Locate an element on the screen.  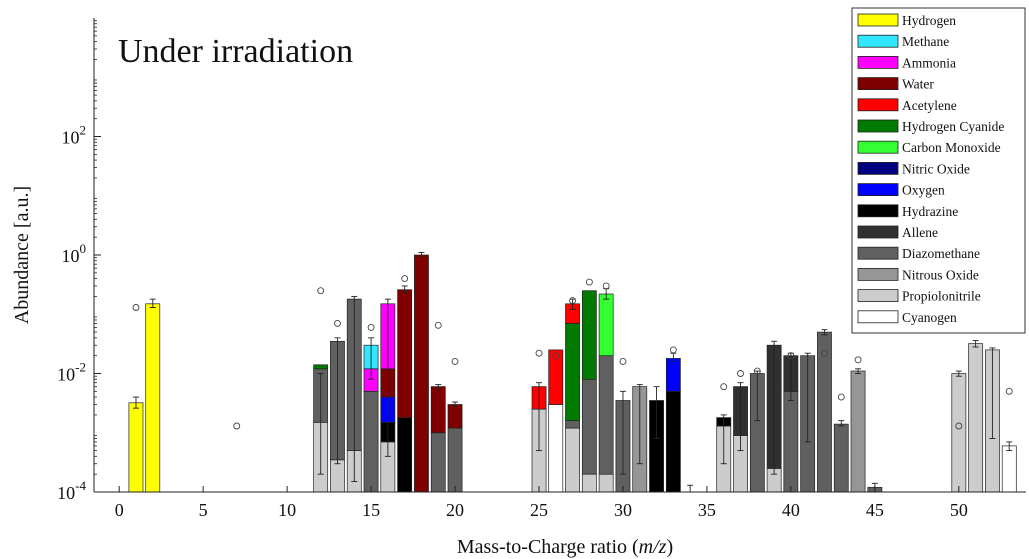
bar-13-propiolonitrile is located at coordinates (337, 476).